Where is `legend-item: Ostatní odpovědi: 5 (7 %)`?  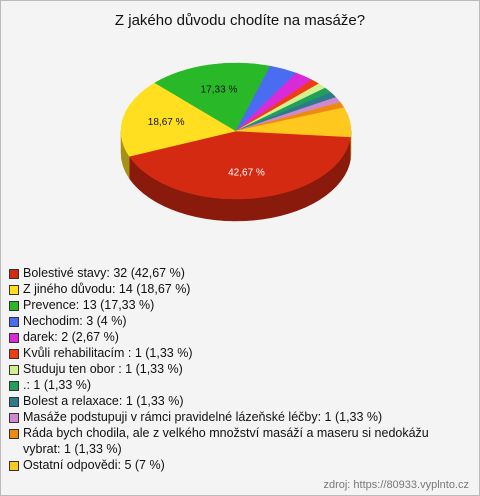
legend-item: Ostatní odpovědi: 5 (7 %) is located at coordinates (239, 465).